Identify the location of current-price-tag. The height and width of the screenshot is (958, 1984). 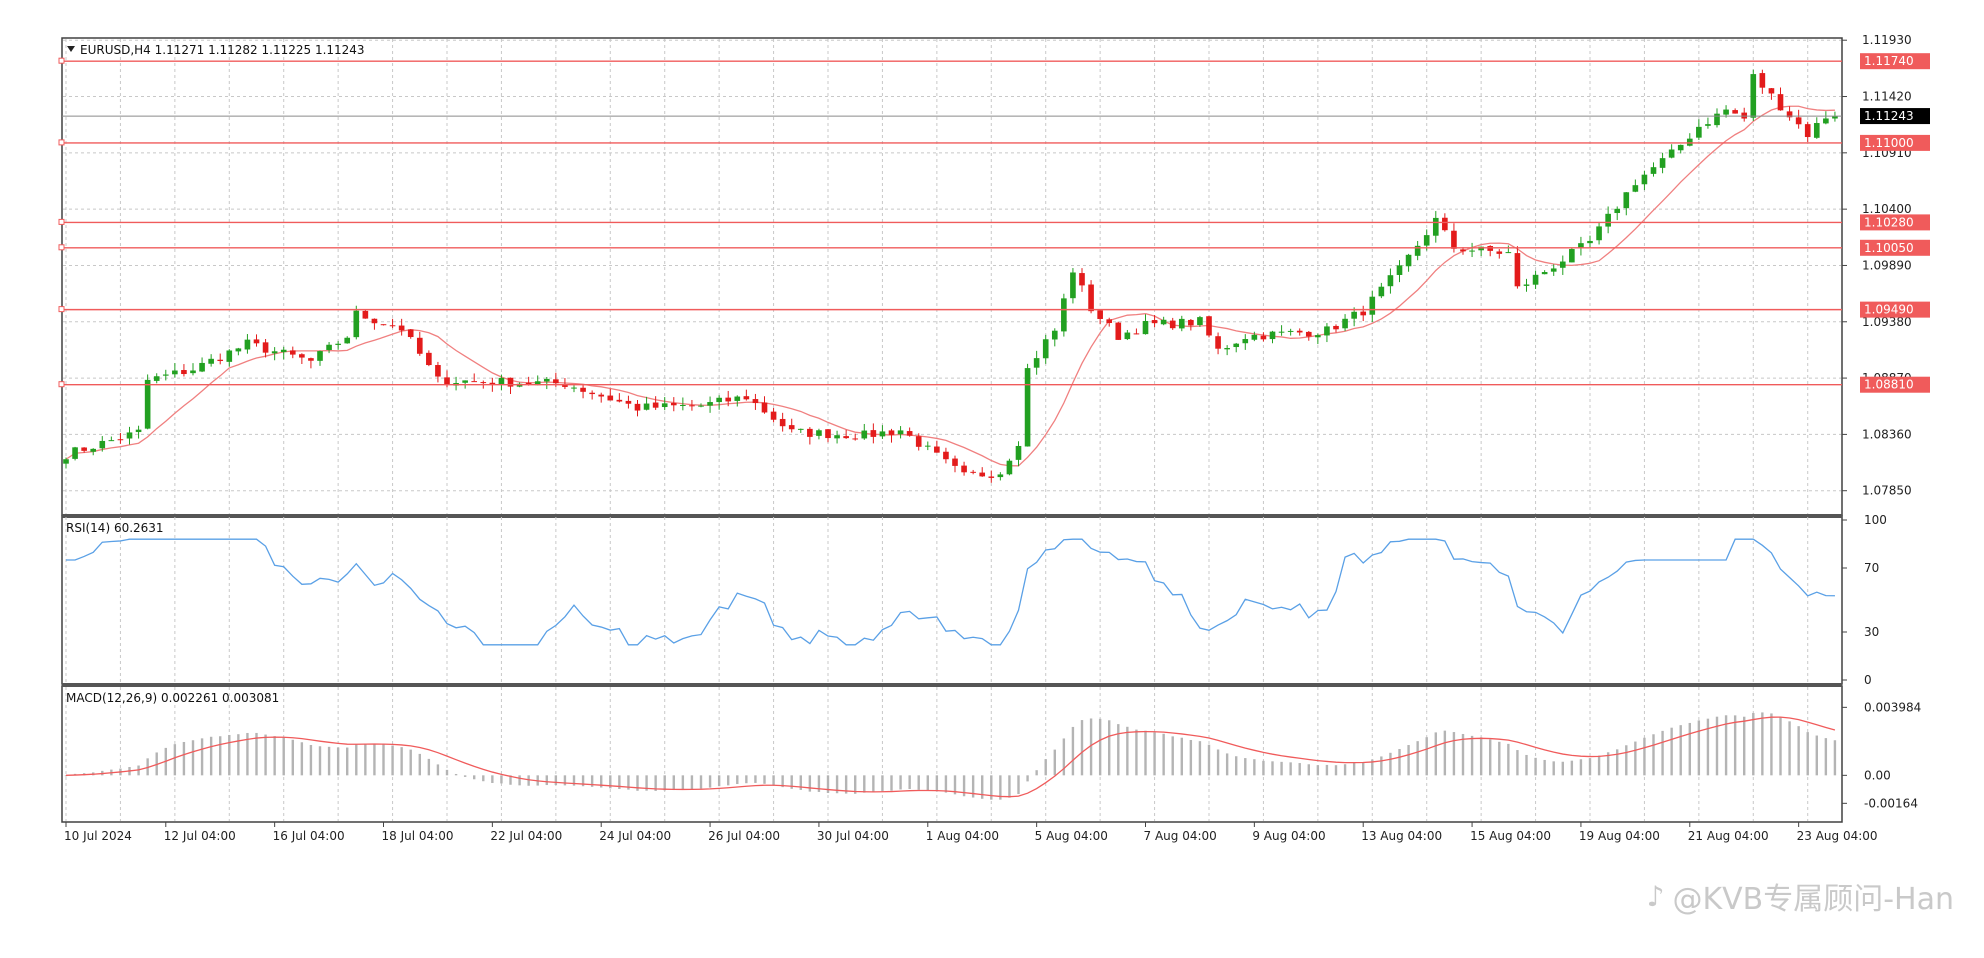
(1895, 116).